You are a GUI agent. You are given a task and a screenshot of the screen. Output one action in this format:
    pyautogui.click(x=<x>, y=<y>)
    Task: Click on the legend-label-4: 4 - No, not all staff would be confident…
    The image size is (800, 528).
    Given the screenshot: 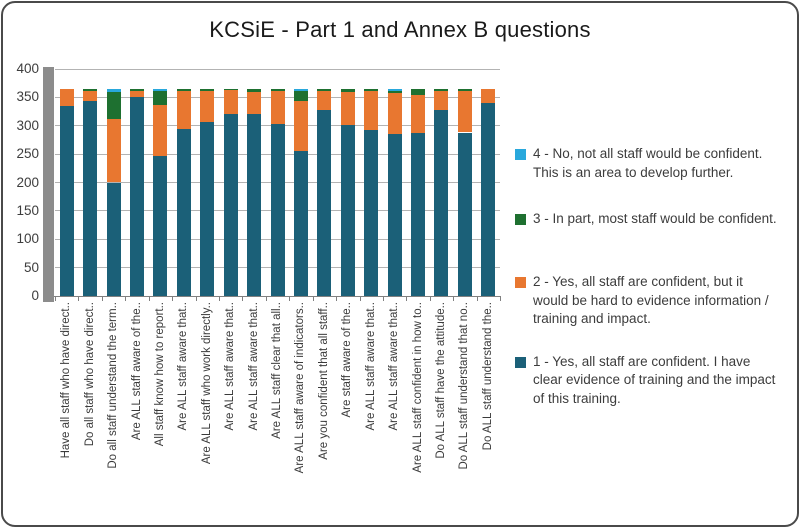 What is the action you would take?
    pyautogui.click(x=648, y=163)
    